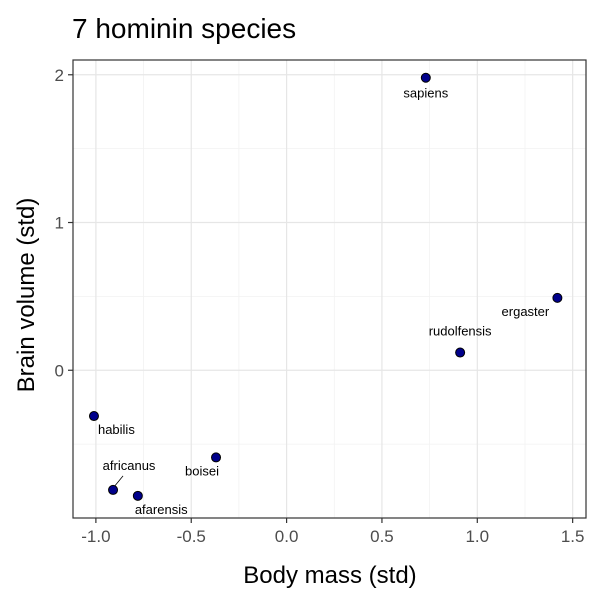 The image size is (600, 600). I want to click on point-label-sapiens: sapiens, so click(425, 93).